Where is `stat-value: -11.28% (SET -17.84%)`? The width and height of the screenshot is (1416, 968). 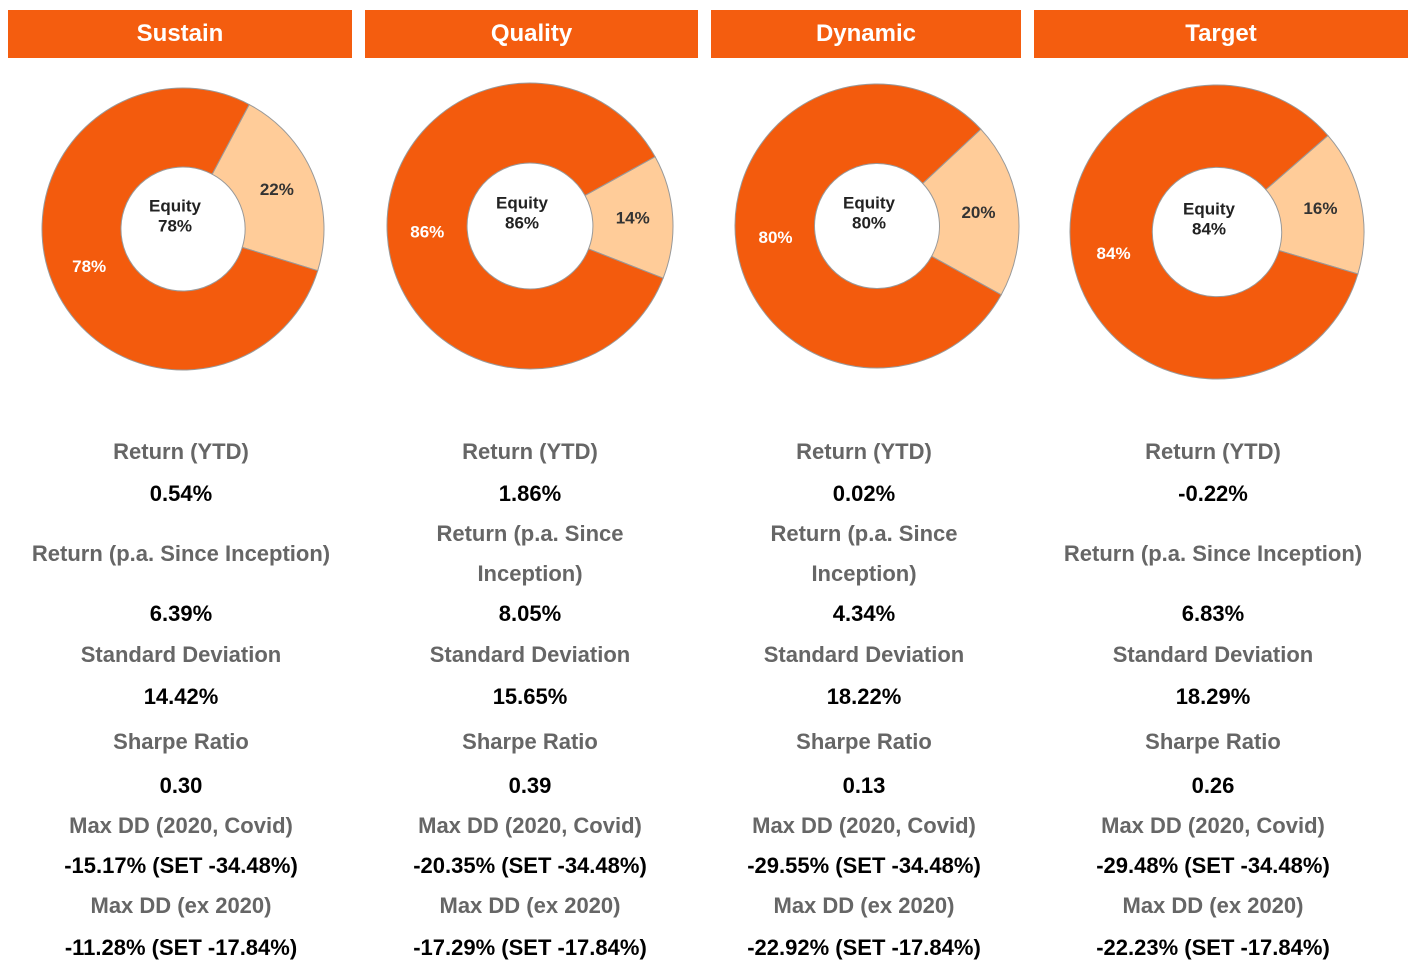
stat-value: -11.28% (SET -17.84%) is located at coordinates (181, 947).